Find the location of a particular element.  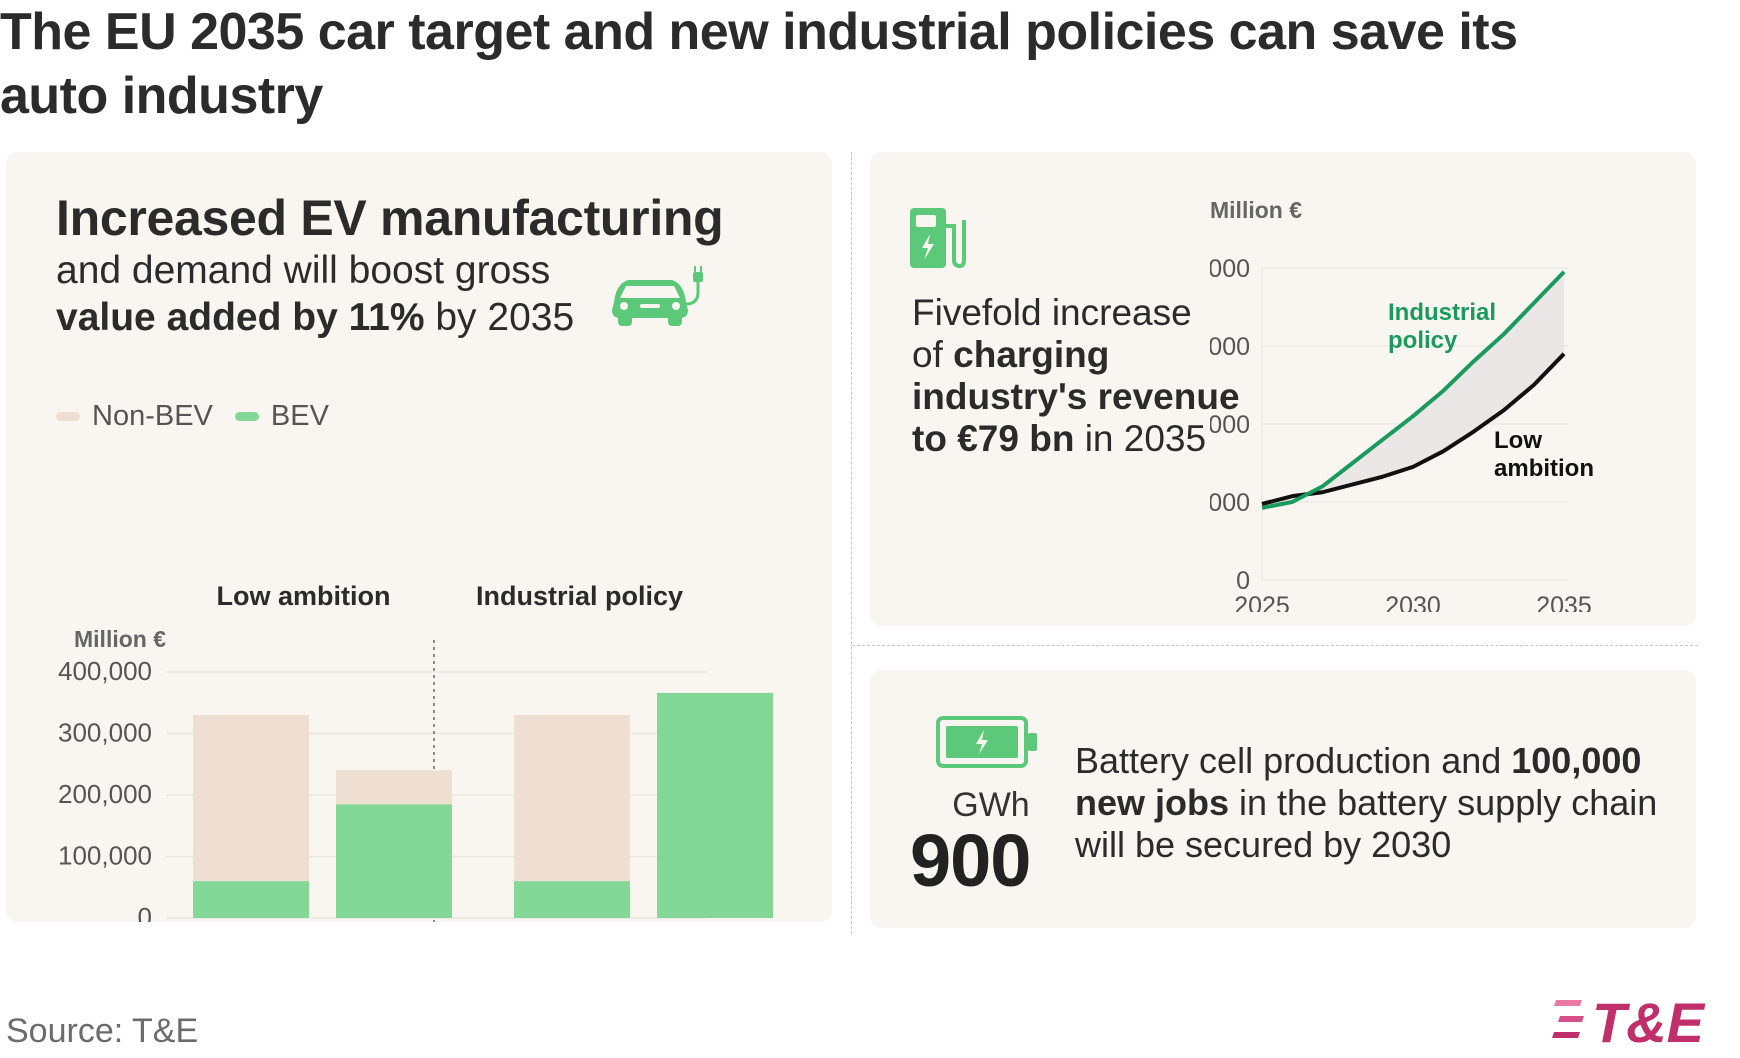

gva-subheading-end: by 2035 is located at coordinates (499, 317).